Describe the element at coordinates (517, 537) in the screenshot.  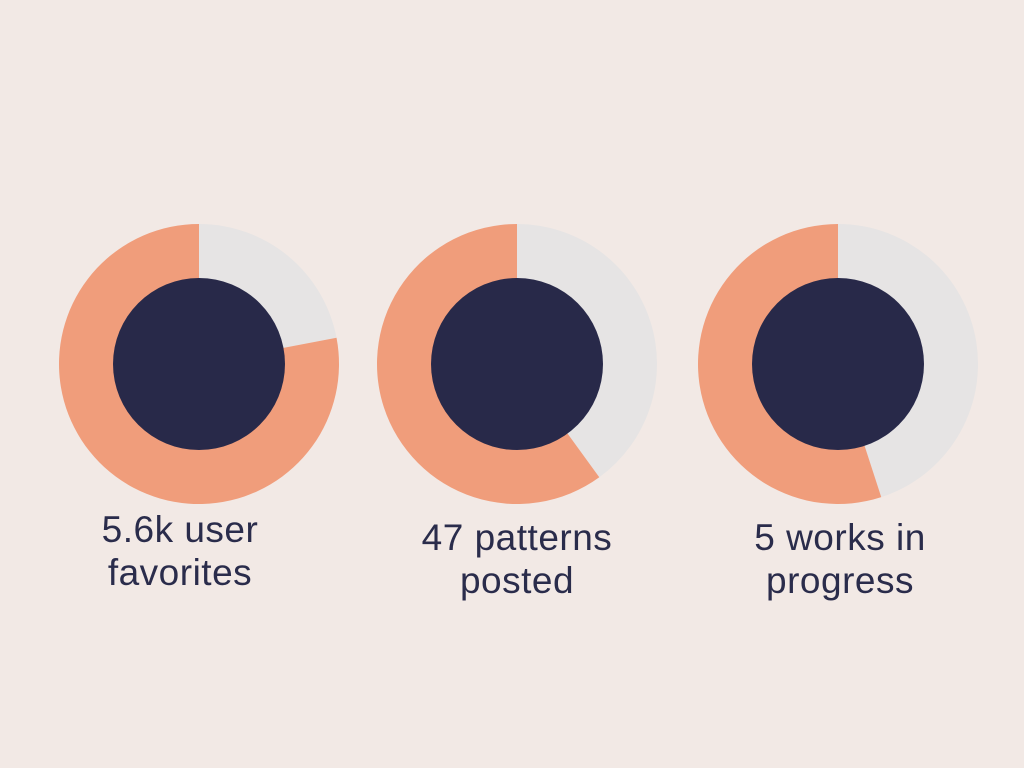
I see `patterns-label-line-1: 47 patterns` at that location.